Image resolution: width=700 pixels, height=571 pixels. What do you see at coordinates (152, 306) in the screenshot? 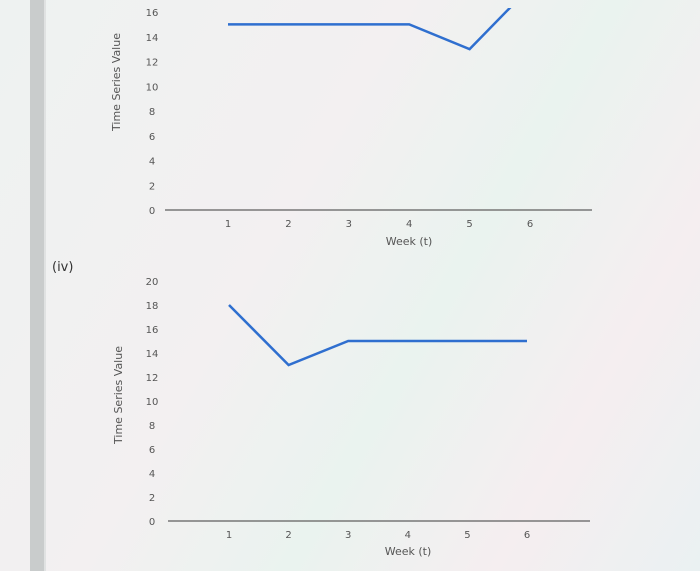
I see `y-tick-label: 18` at bounding box center [152, 306].